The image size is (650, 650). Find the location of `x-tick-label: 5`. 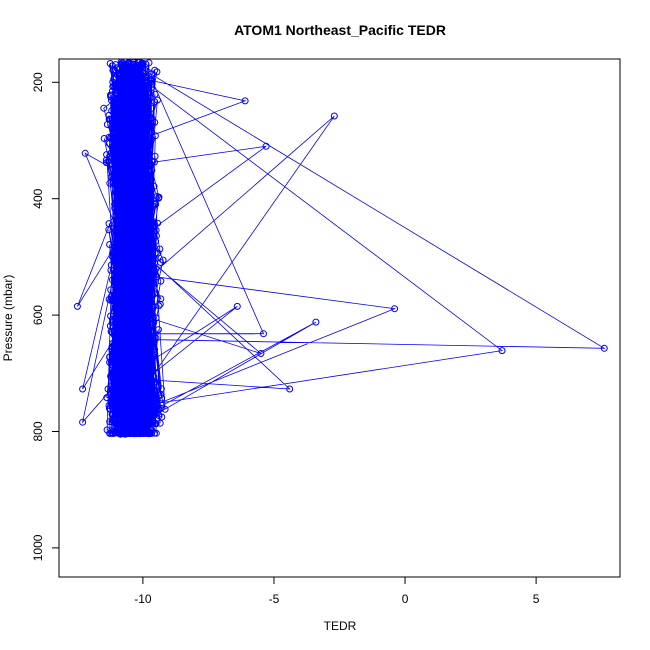

x-tick-label: 5 is located at coordinates (536, 599).